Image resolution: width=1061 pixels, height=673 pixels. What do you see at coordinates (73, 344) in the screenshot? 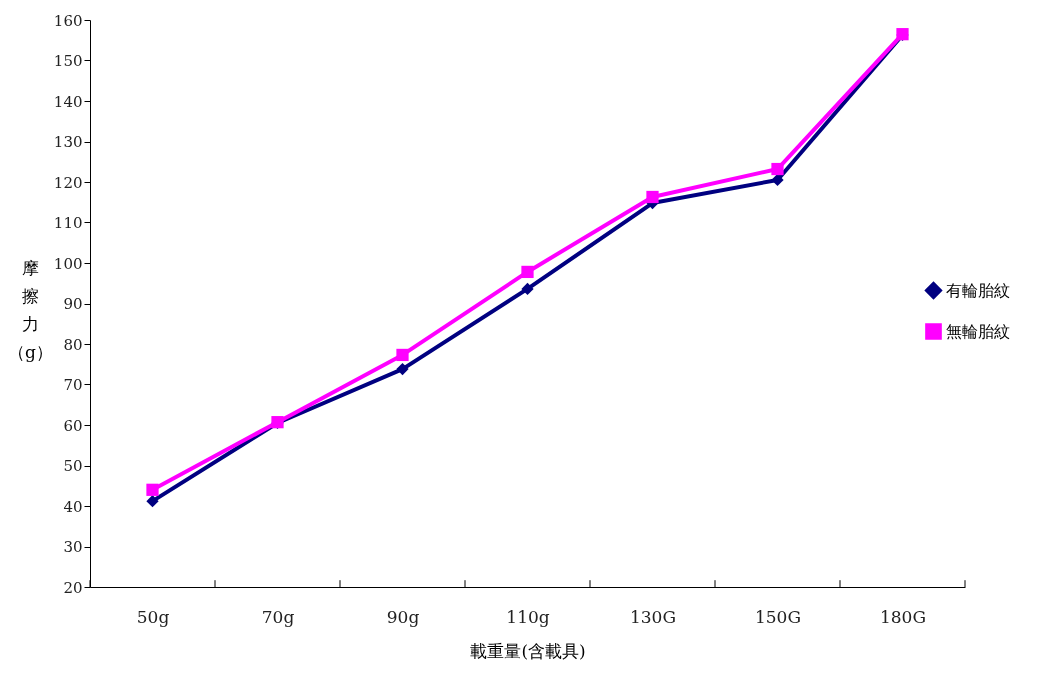
I see `y-tick-label: 80` at bounding box center [73, 344].